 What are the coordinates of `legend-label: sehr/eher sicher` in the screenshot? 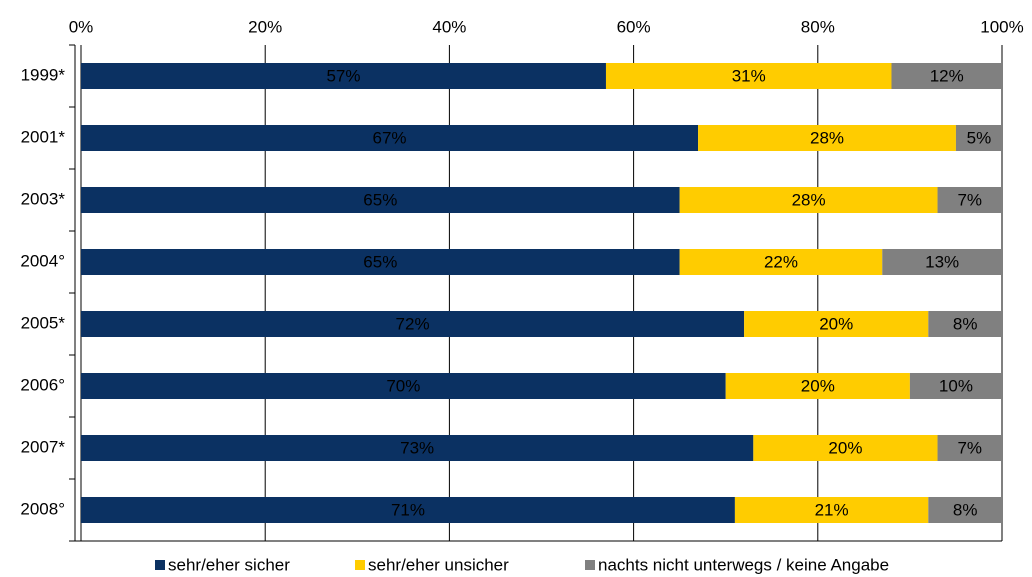 It's located at (229, 564).